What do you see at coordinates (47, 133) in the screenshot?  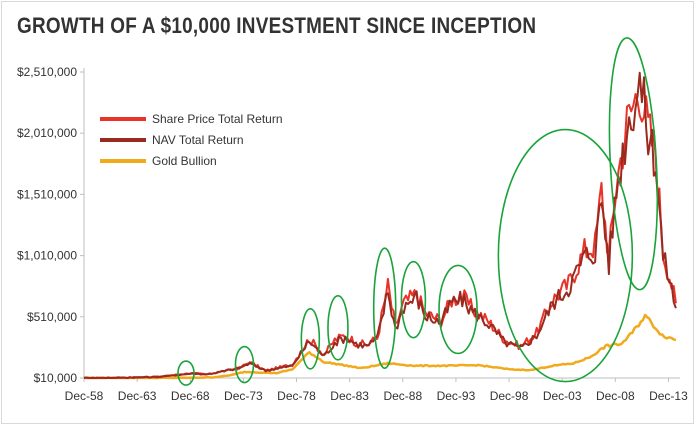 I see `y-tick-label: $2,010,000` at bounding box center [47, 133].